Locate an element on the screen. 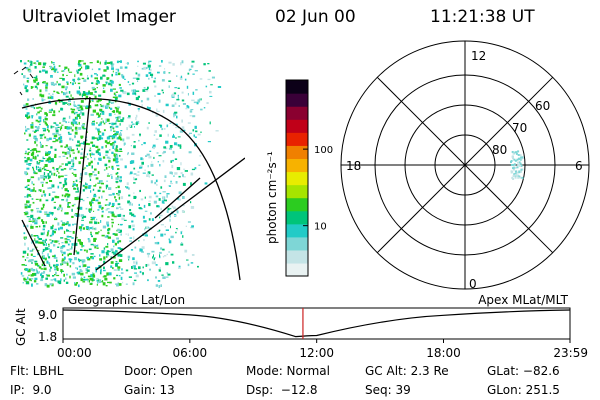  info-seq: Seq: 39 is located at coordinates (388, 390).